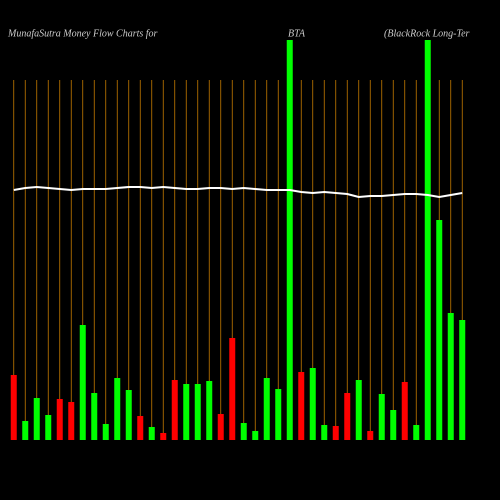 The image size is (500, 500). Describe the element at coordinates (238, 192) in the screenshot. I see `money-flow-line` at that location.